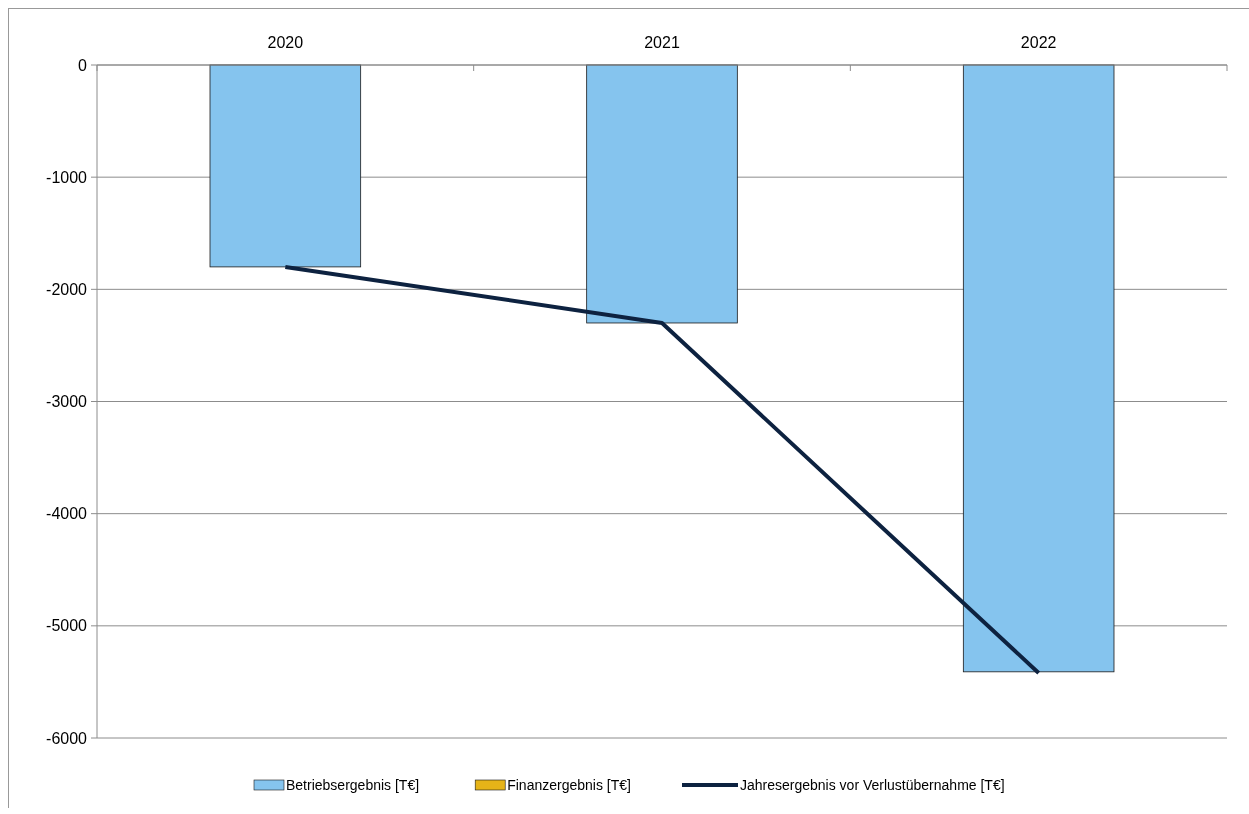  What do you see at coordinates (1038, 42) in the screenshot?
I see `x-tick-label: 2022` at bounding box center [1038, 42].